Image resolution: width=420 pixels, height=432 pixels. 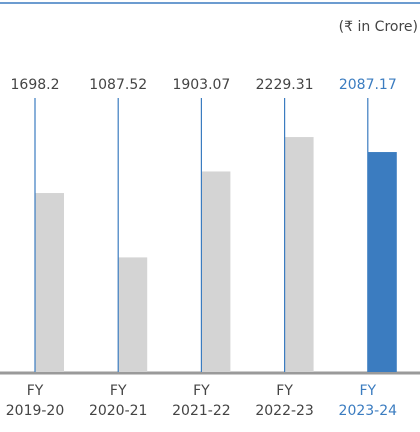 I want to click on x-tick-label: 2023-24, so click(x=368, y=411).